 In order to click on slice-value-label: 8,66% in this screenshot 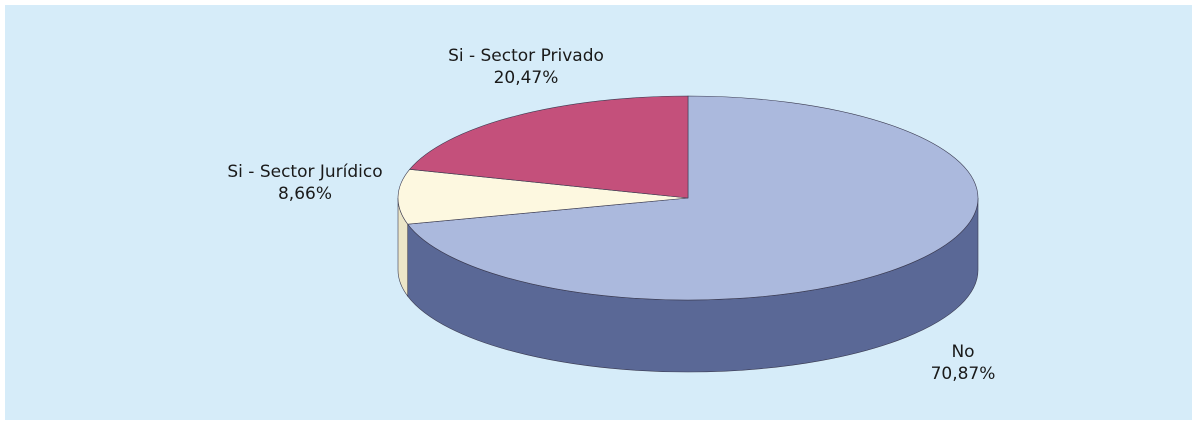, I will do `click(305, 194)`.